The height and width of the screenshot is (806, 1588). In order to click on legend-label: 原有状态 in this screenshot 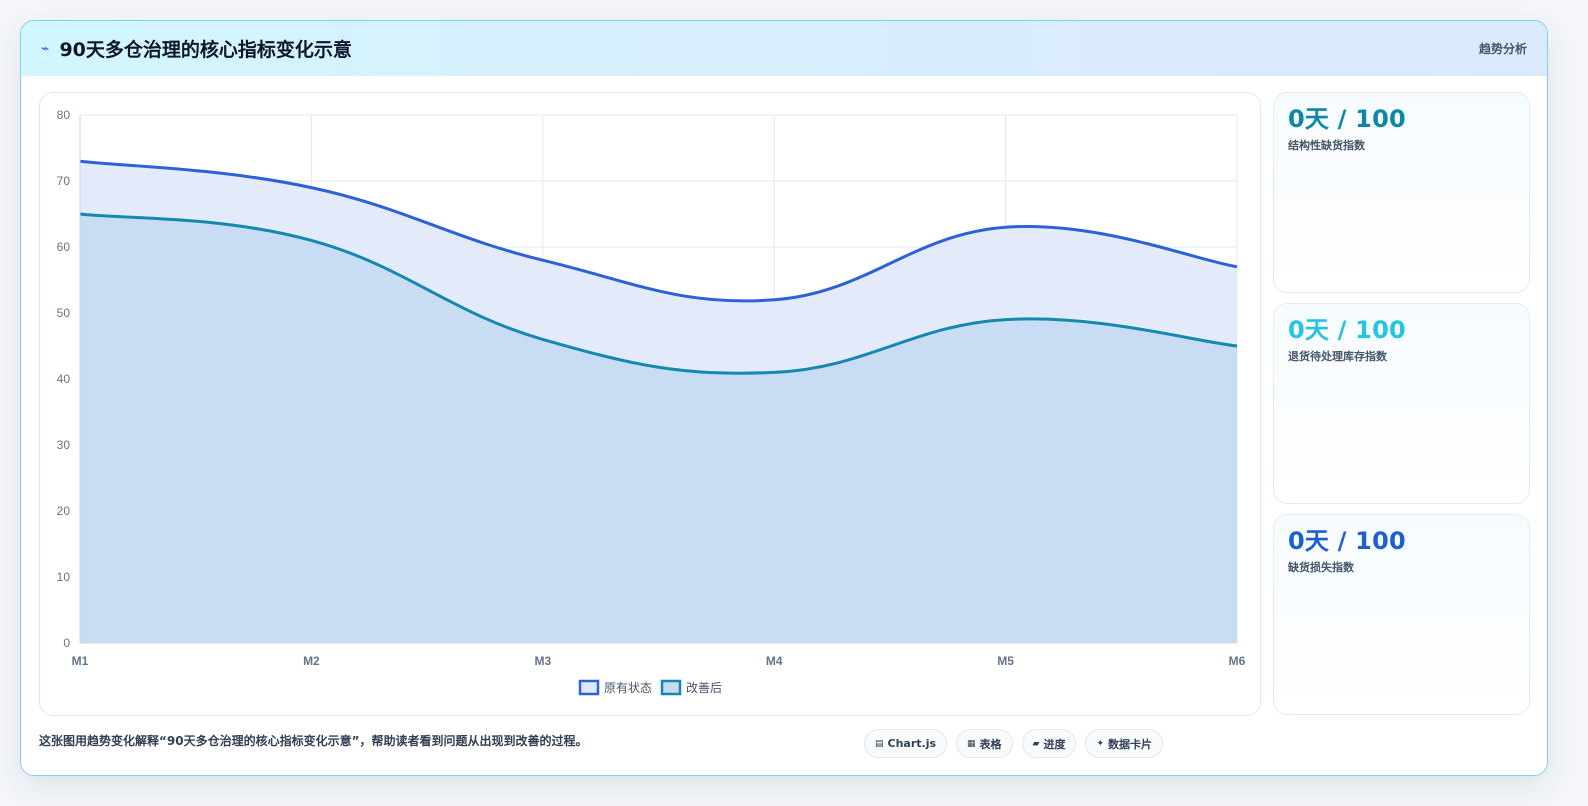, I will do `click(628, 688)`.